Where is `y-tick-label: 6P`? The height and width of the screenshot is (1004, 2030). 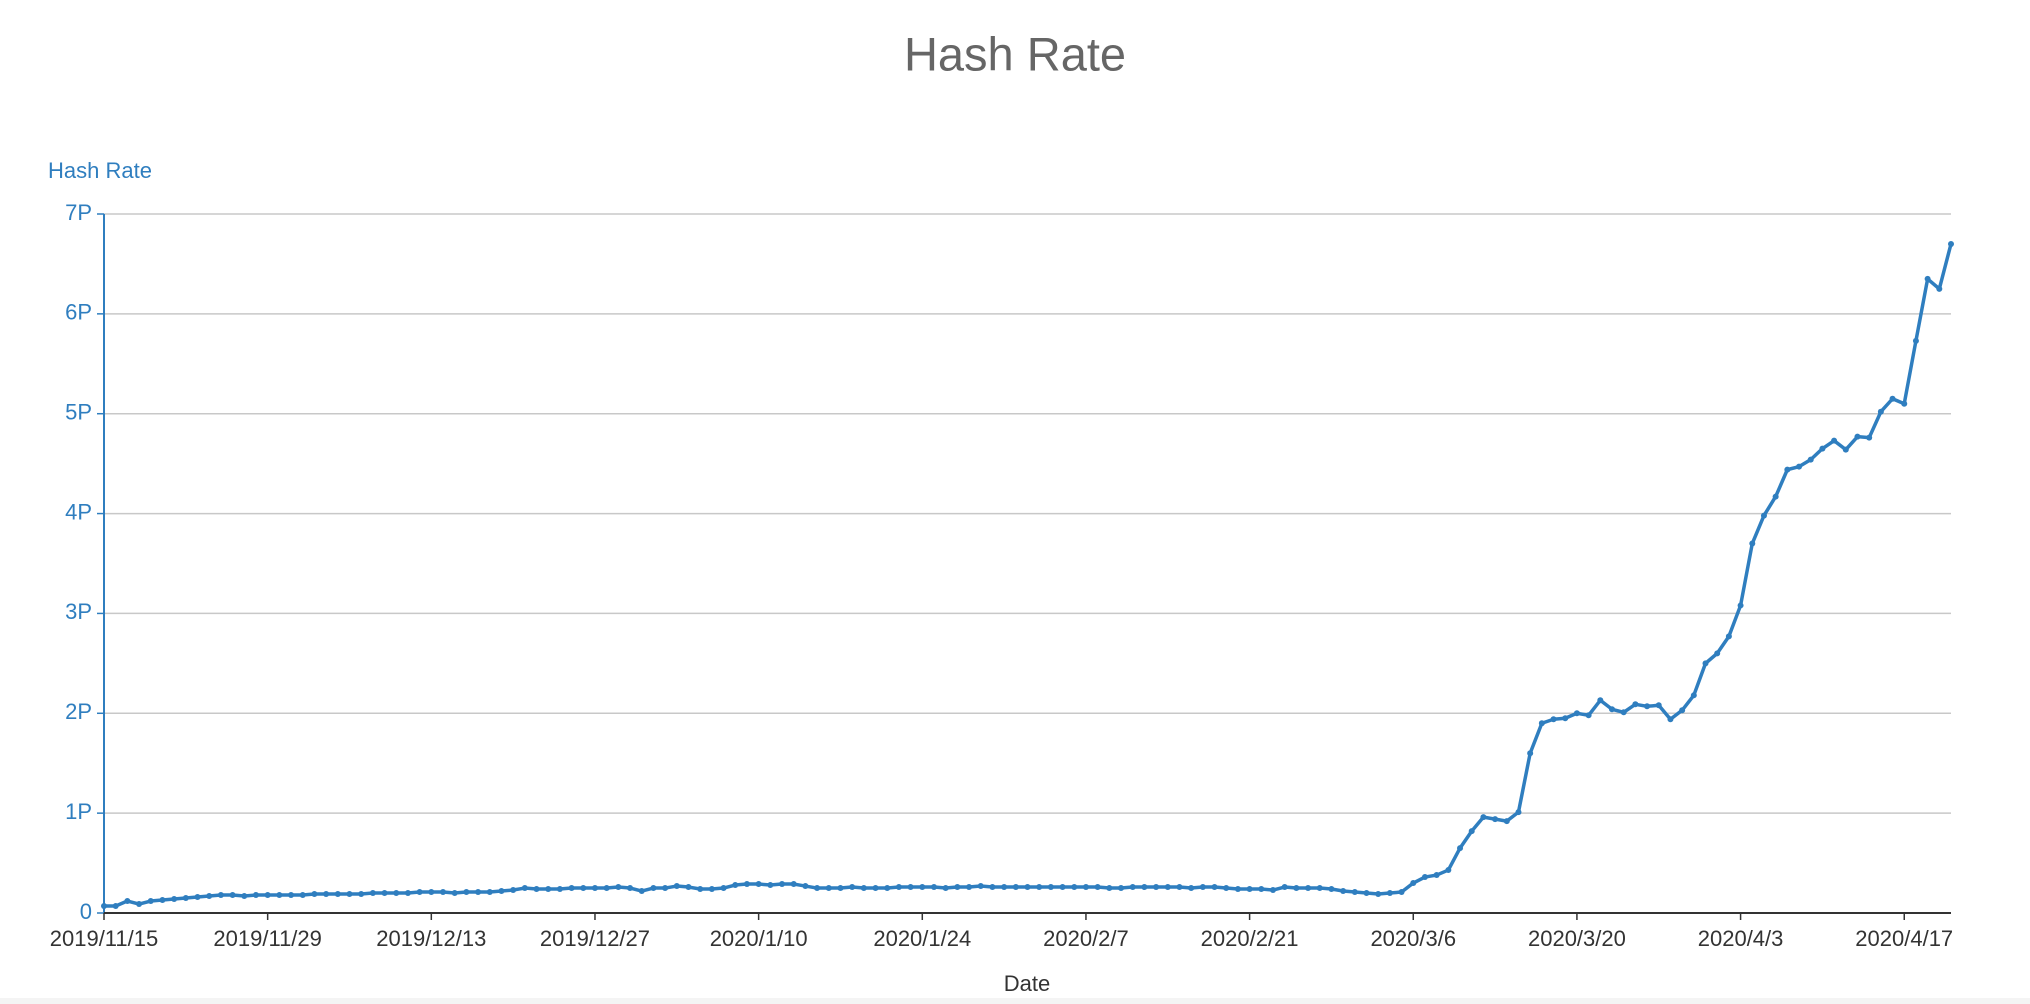
y-tick-label: 6P is located at coordinates (78, 312).